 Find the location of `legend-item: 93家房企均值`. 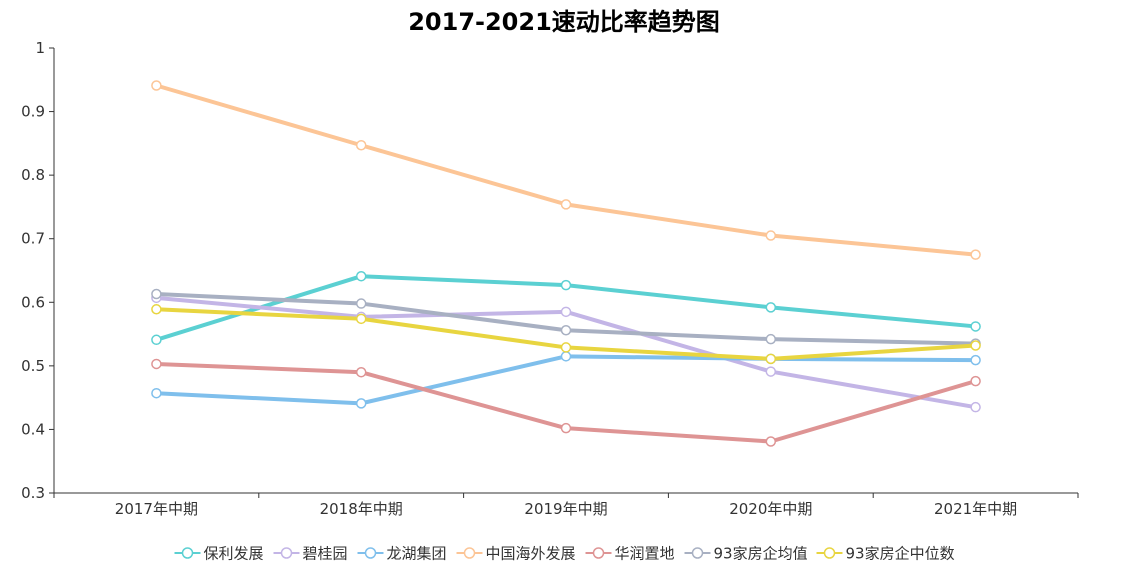

legend-item: 93家房企均值 is located at coordinates (746, 554).